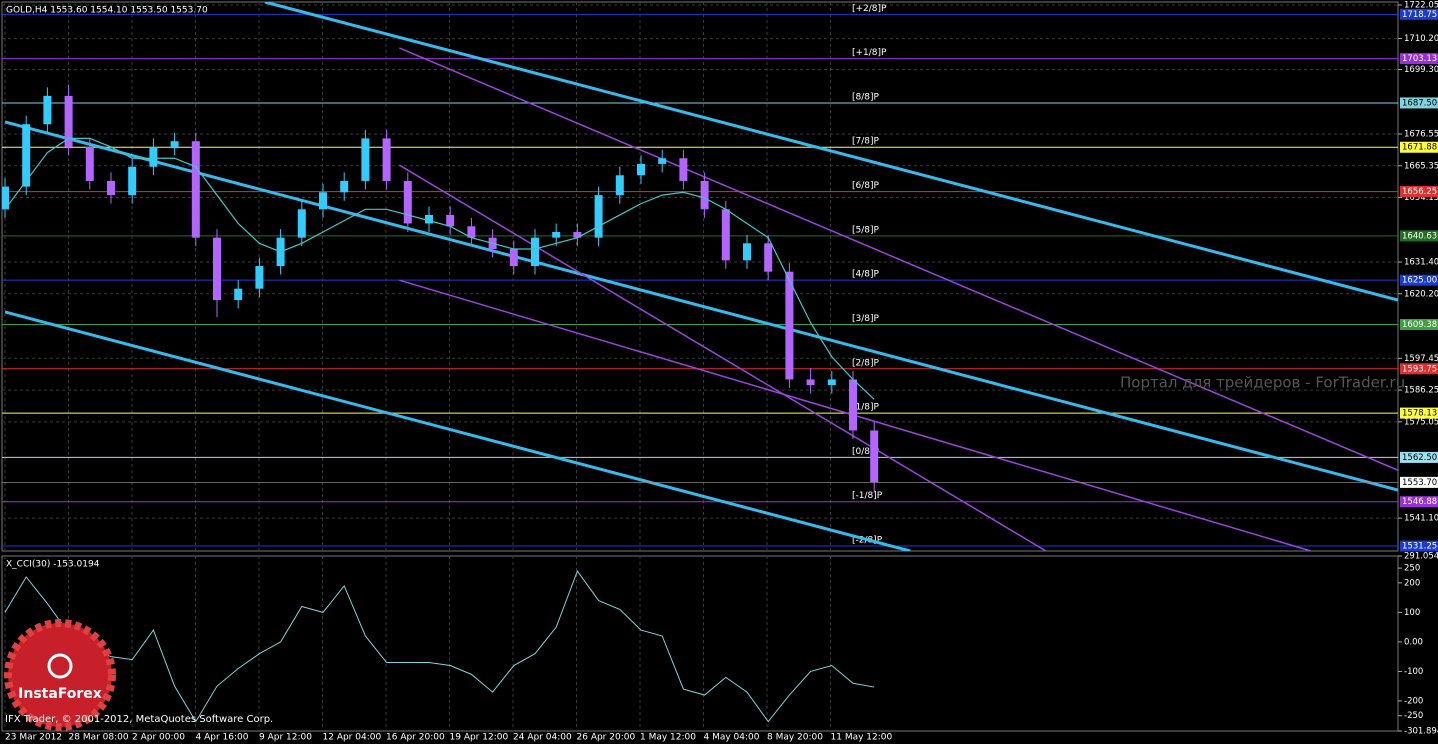  Describe the element at coordinates (542, 738) in the screenshot. I see `x-tick-label: 24 Apr 04:00` at that location.